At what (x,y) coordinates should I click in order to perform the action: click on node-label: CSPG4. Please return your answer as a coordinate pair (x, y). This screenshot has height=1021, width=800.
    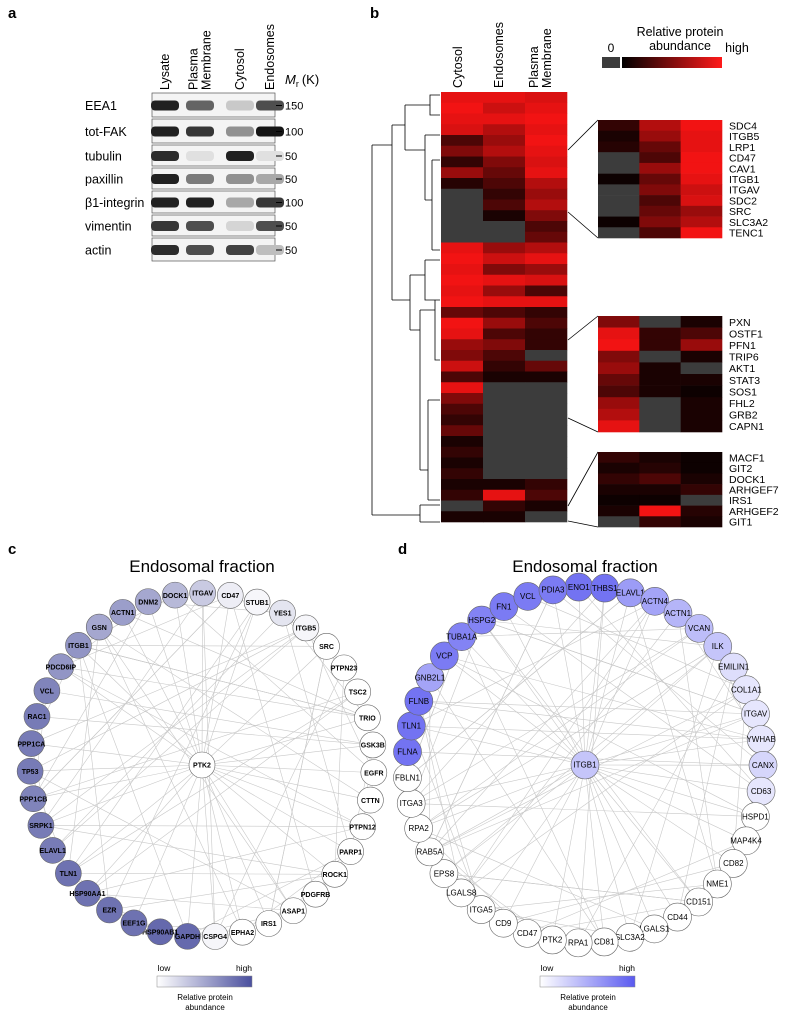
    Looking at the image, I should click on (215, 937).